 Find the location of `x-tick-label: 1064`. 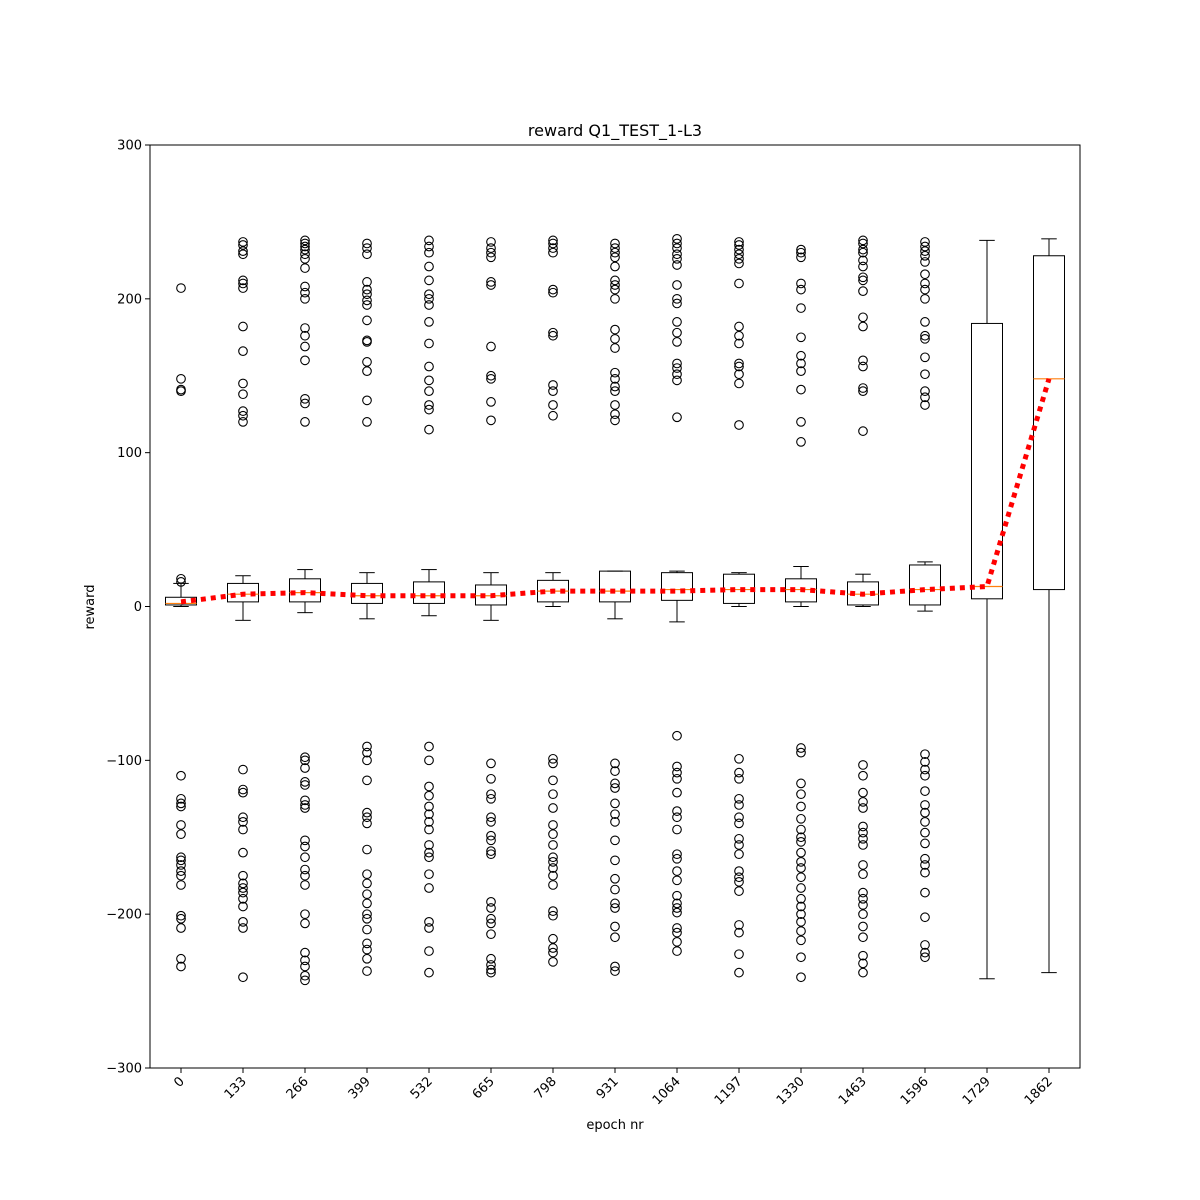

x-tick-label: 1064 is located at coordinates (667, 1091).